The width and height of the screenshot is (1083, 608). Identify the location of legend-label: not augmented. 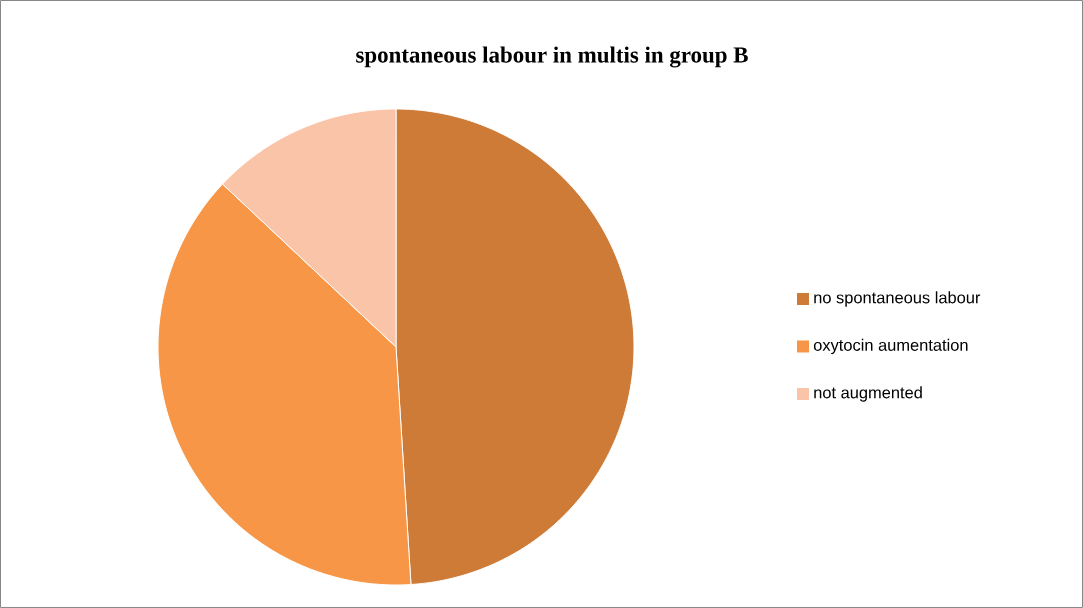
(868, 394).